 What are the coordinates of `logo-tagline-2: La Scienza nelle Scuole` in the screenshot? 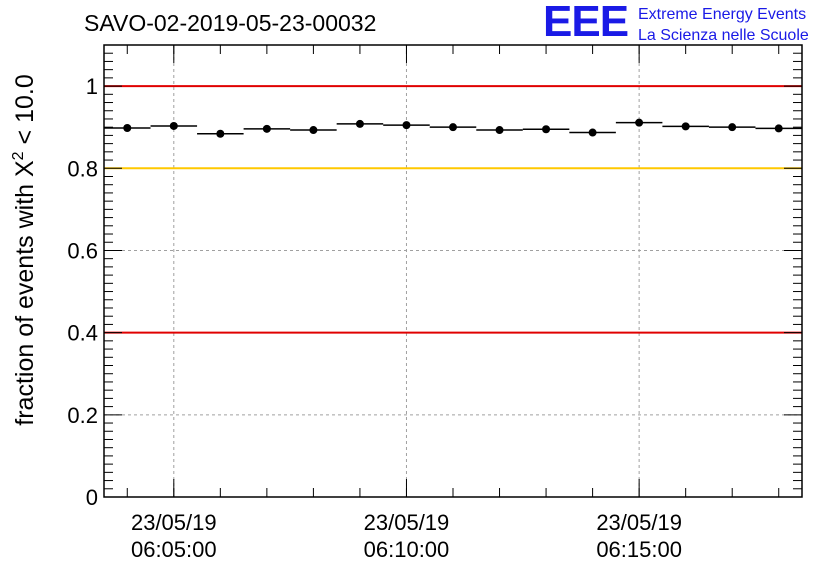 It's located at (723, 35).